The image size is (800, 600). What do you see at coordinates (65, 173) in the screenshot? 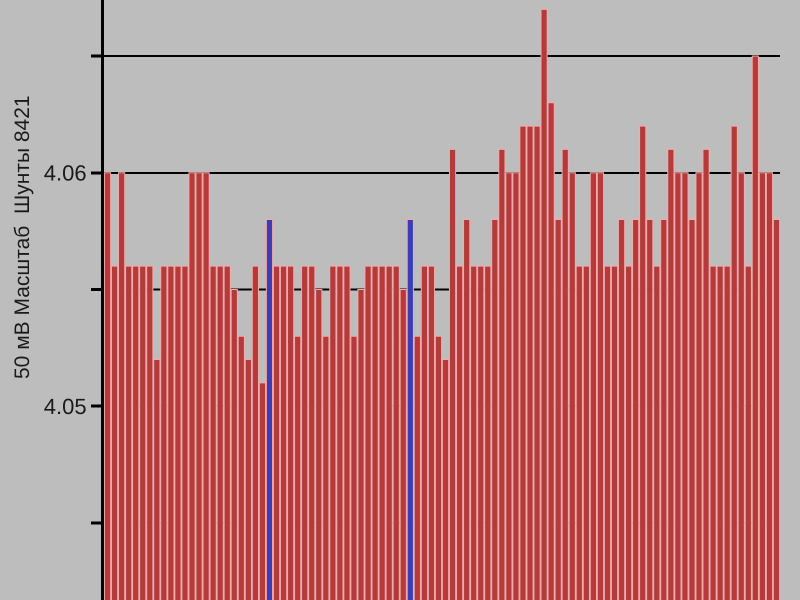
I see `y-tick-label: 4.06` at bounding box center [65, 173].